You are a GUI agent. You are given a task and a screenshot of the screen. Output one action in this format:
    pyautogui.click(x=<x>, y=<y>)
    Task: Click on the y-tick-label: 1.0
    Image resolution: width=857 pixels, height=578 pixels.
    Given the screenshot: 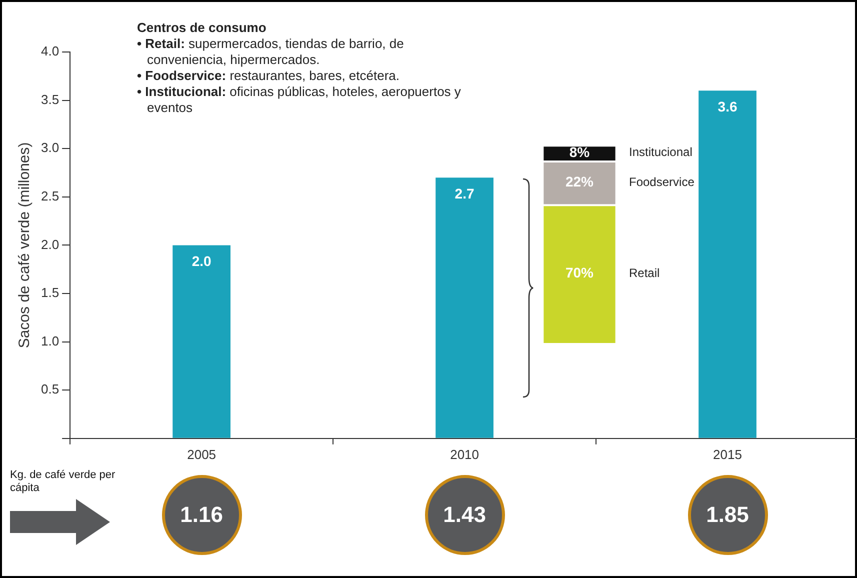 What is the action you would take?
    pyautogui.click(x=50, y=340)
    